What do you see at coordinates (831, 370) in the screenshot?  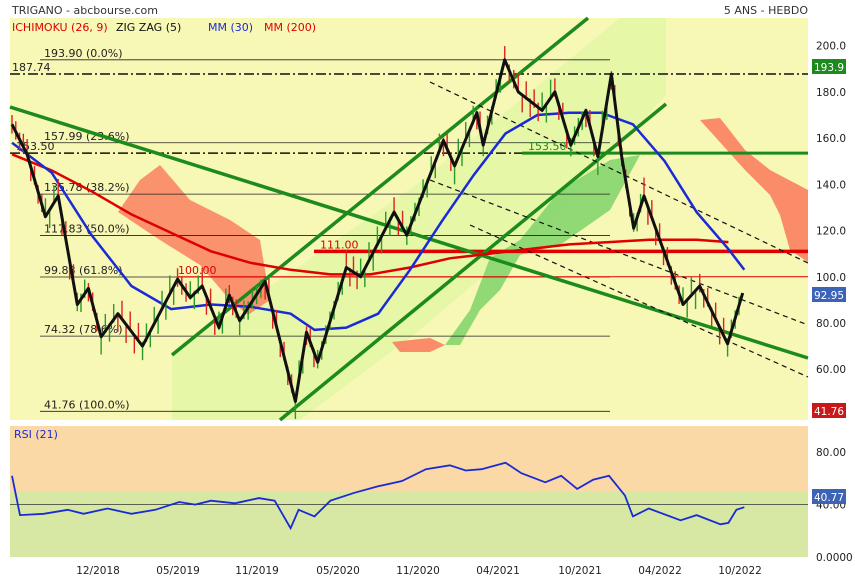 I see `price-tick-label: 60.00` at bounding box center [831, 370].